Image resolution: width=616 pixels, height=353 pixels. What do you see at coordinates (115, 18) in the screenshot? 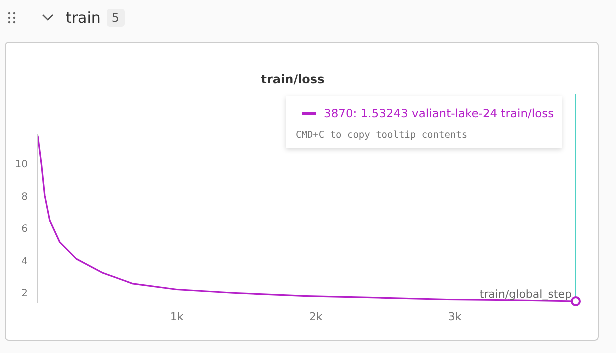
I see `text: 5` at bounding box center [115, 18].